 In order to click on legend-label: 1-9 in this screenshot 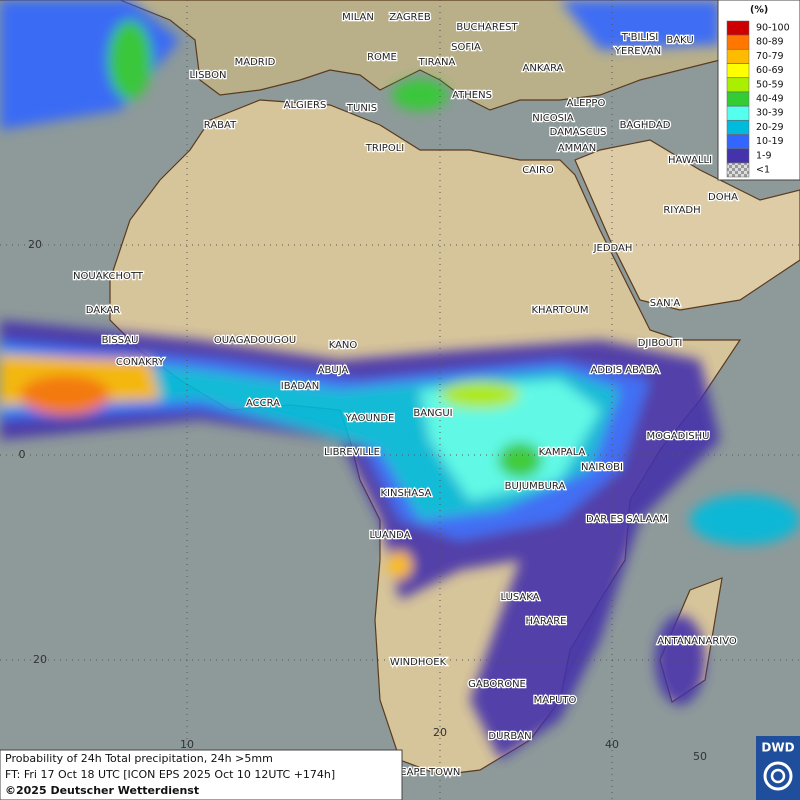, I will do `click(764, 155)`.